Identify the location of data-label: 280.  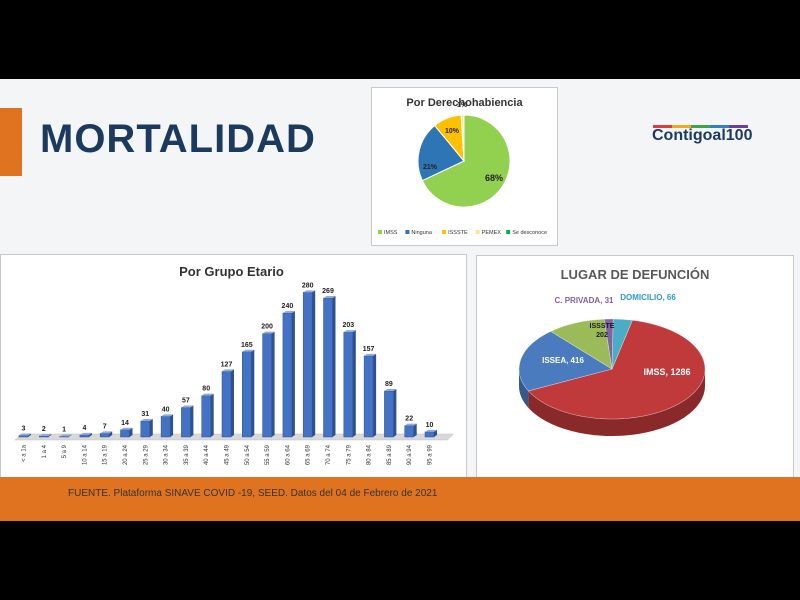
(308, 285).